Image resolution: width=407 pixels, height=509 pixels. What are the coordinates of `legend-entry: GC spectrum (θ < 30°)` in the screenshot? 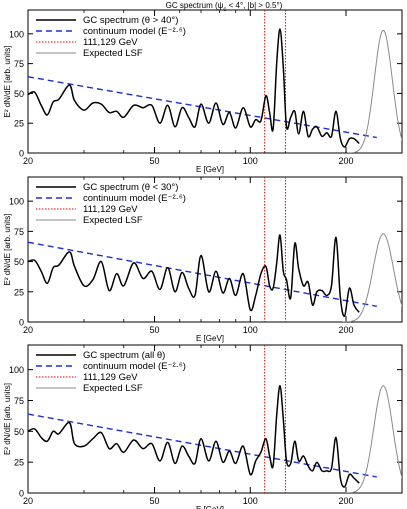 It's located at (130, 187).